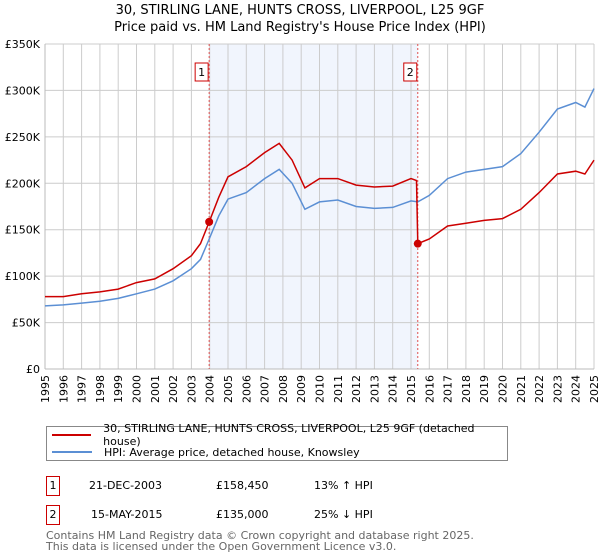  I want to click on sale-date: 15-MAY-2015, so click(127, 514).